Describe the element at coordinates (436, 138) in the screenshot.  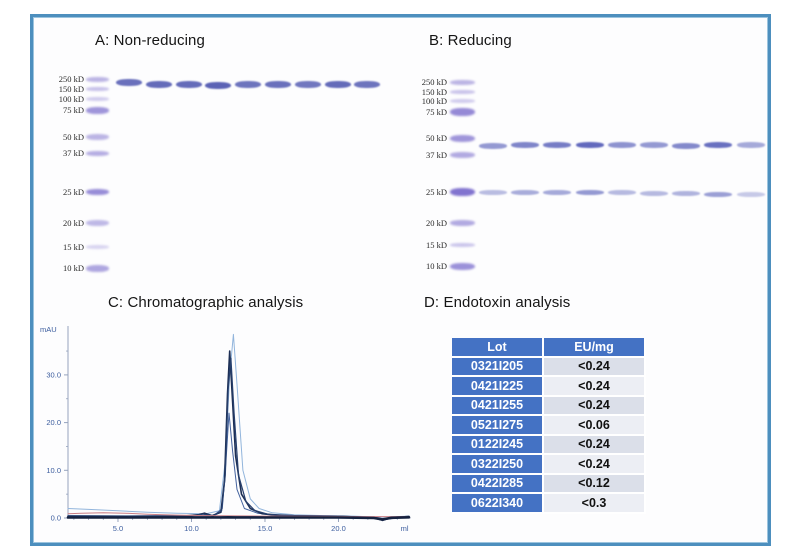
I see `marker-label-b: 50 kD` at that location.